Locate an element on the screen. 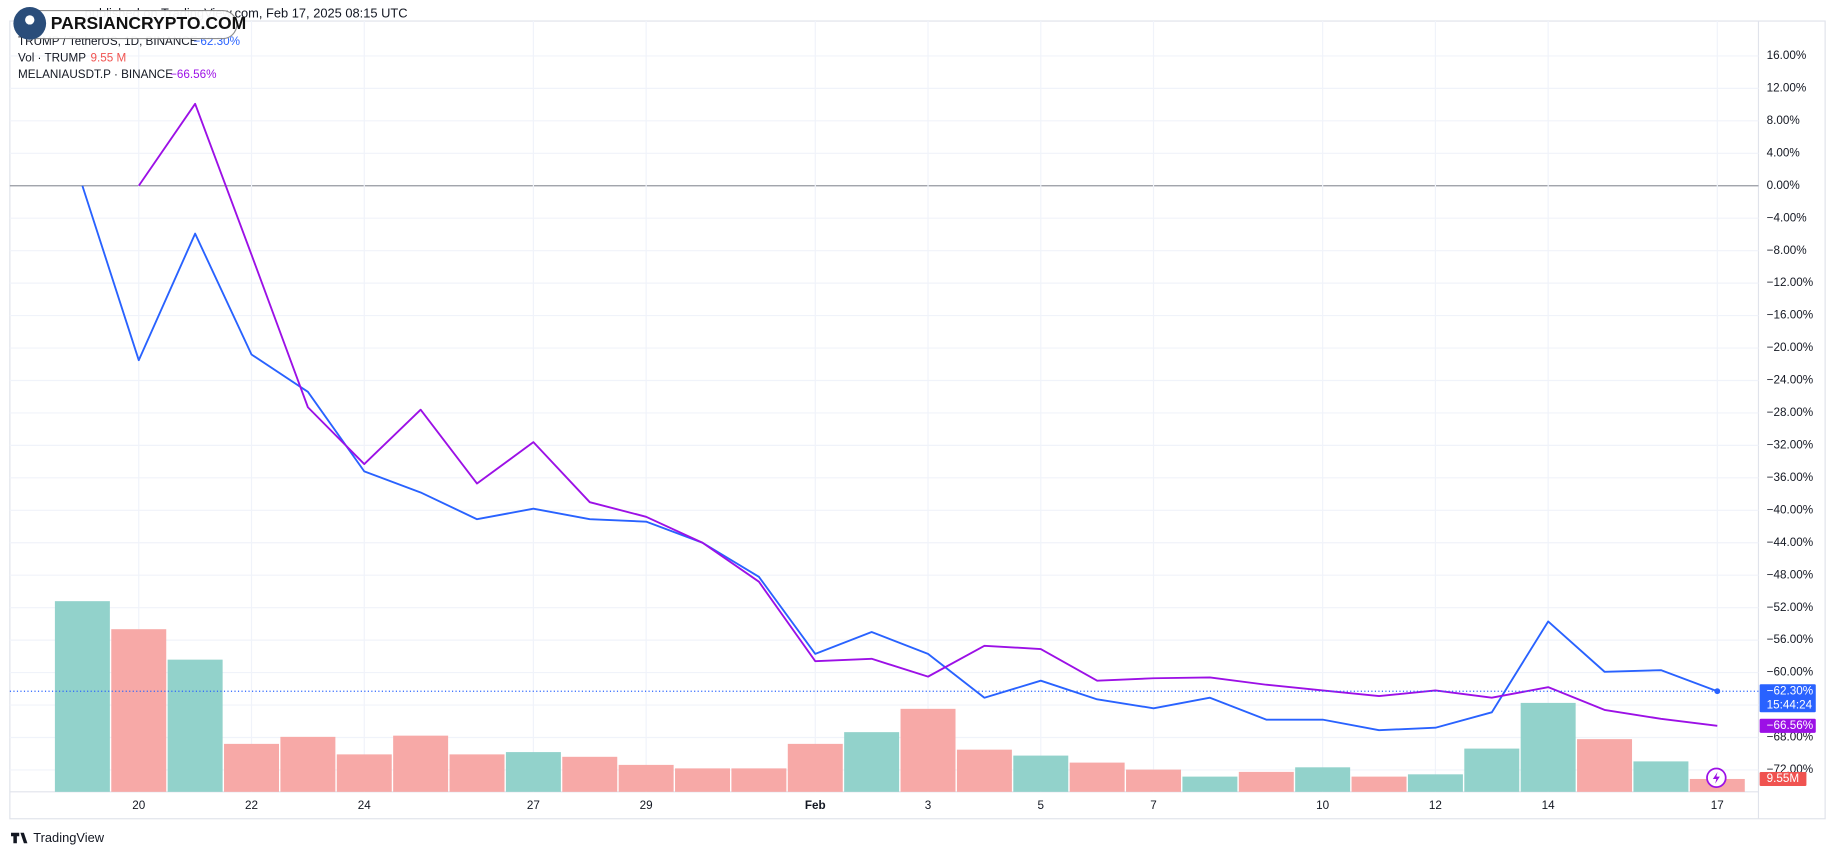 The width and height of the screenshot is (1835, 855). y-tick-label: −28.00% is located at coordinates (1790, 412).